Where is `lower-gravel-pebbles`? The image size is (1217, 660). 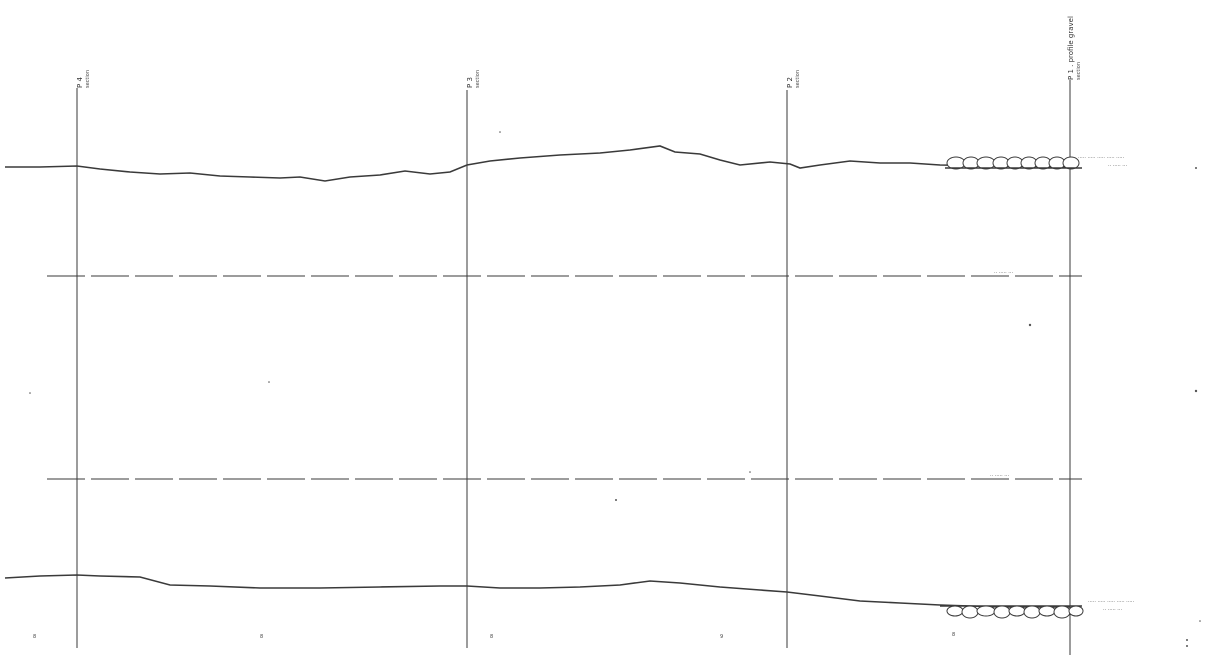 lower-gravel-pebbles is located at coordinates (1012, 612).